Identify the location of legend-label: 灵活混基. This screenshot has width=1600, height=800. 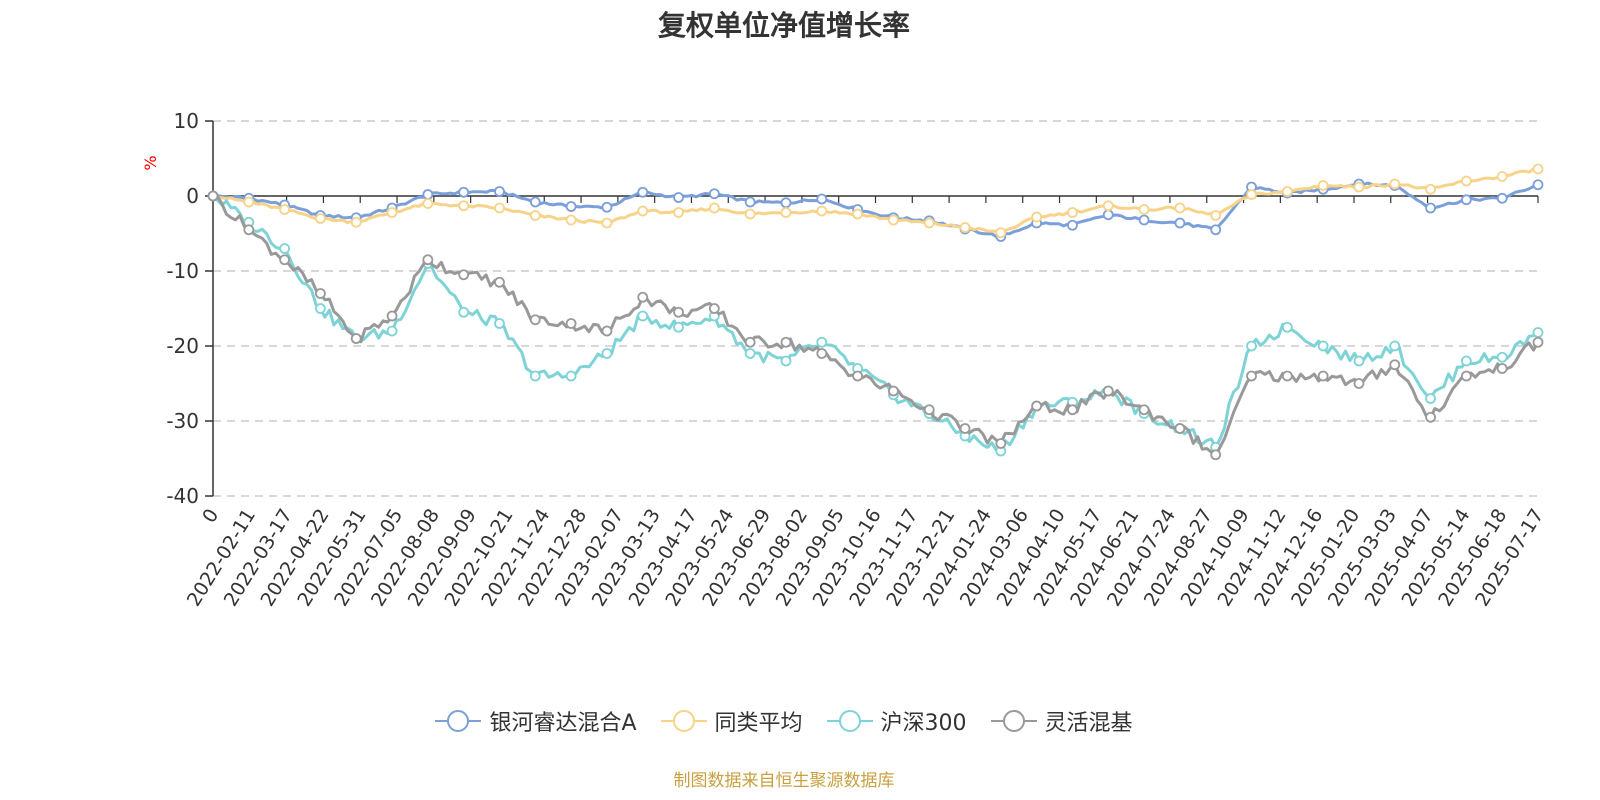
(1088, 723).